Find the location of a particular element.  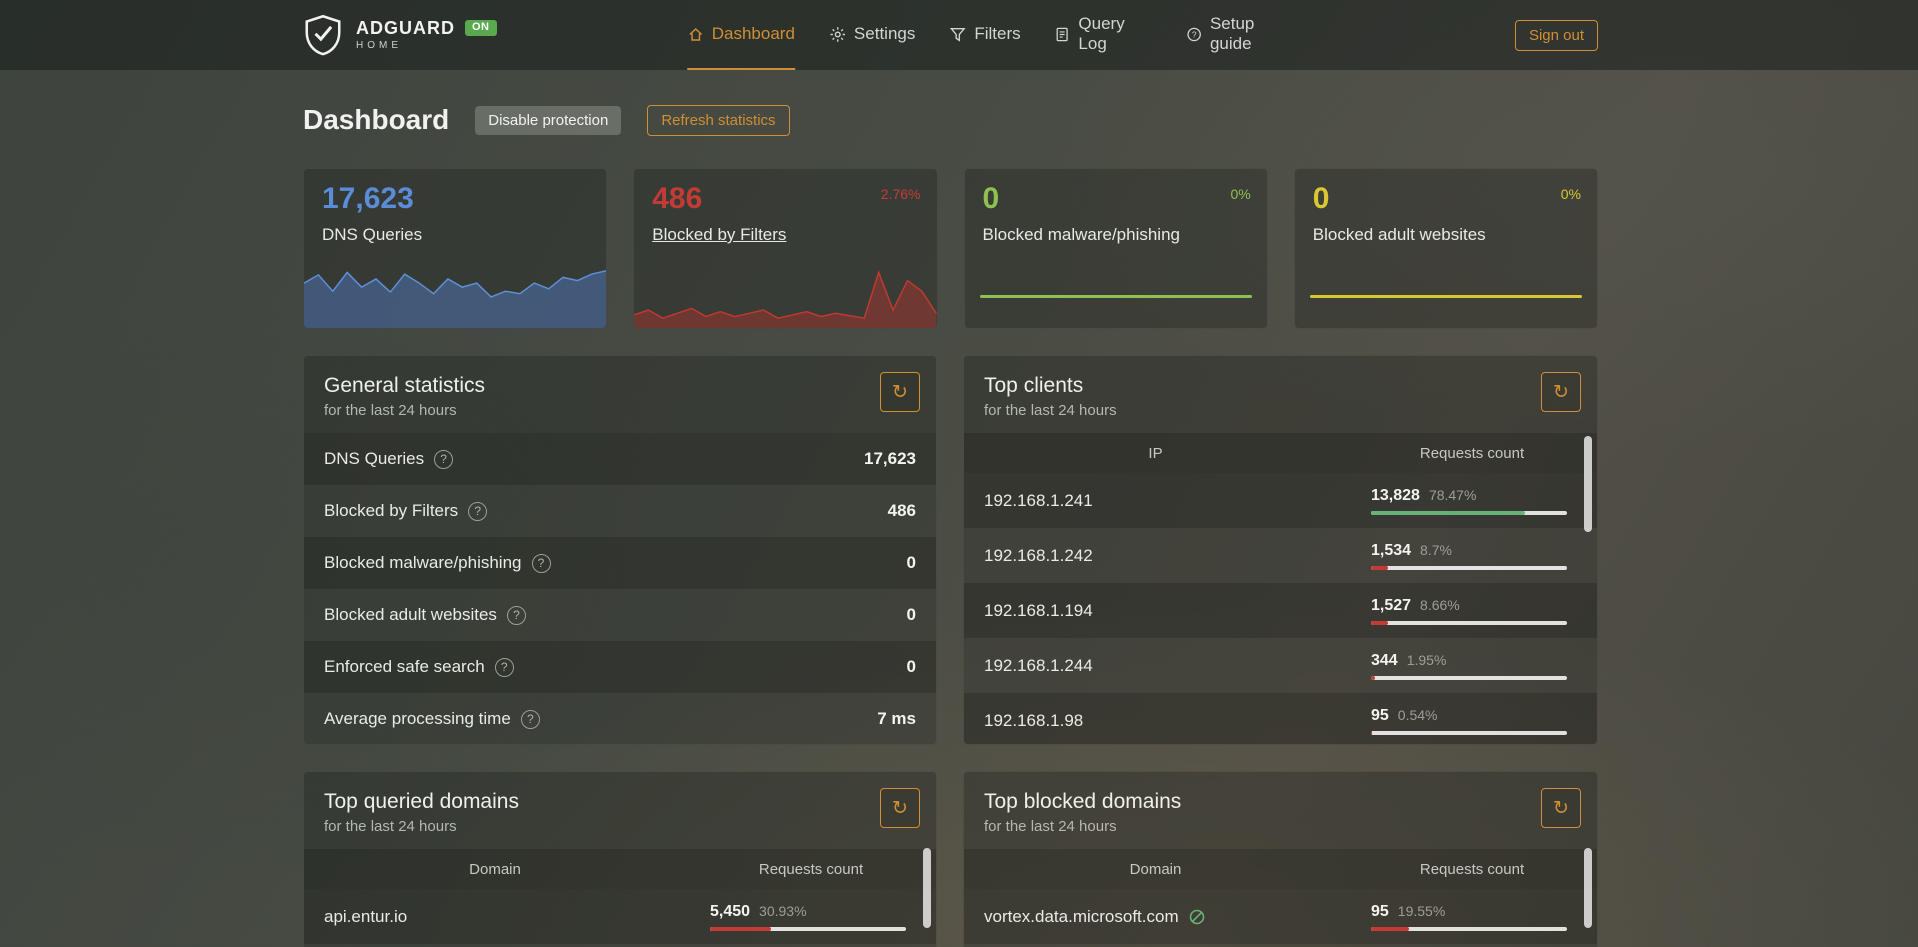

stat-row-label: Enforced safe search is located at coordinates (419, 667).